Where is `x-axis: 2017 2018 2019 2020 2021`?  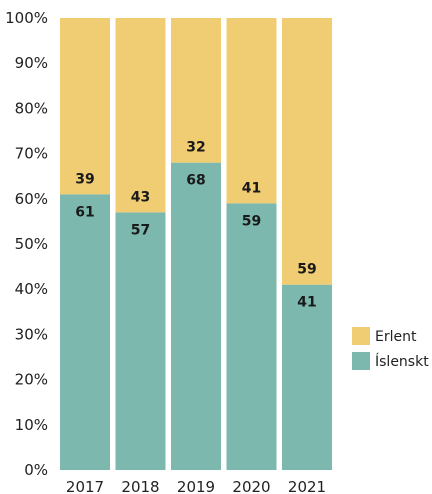 x-axis: 2017 2018 2019 2020 2021 is located at coordinates (196, 486).